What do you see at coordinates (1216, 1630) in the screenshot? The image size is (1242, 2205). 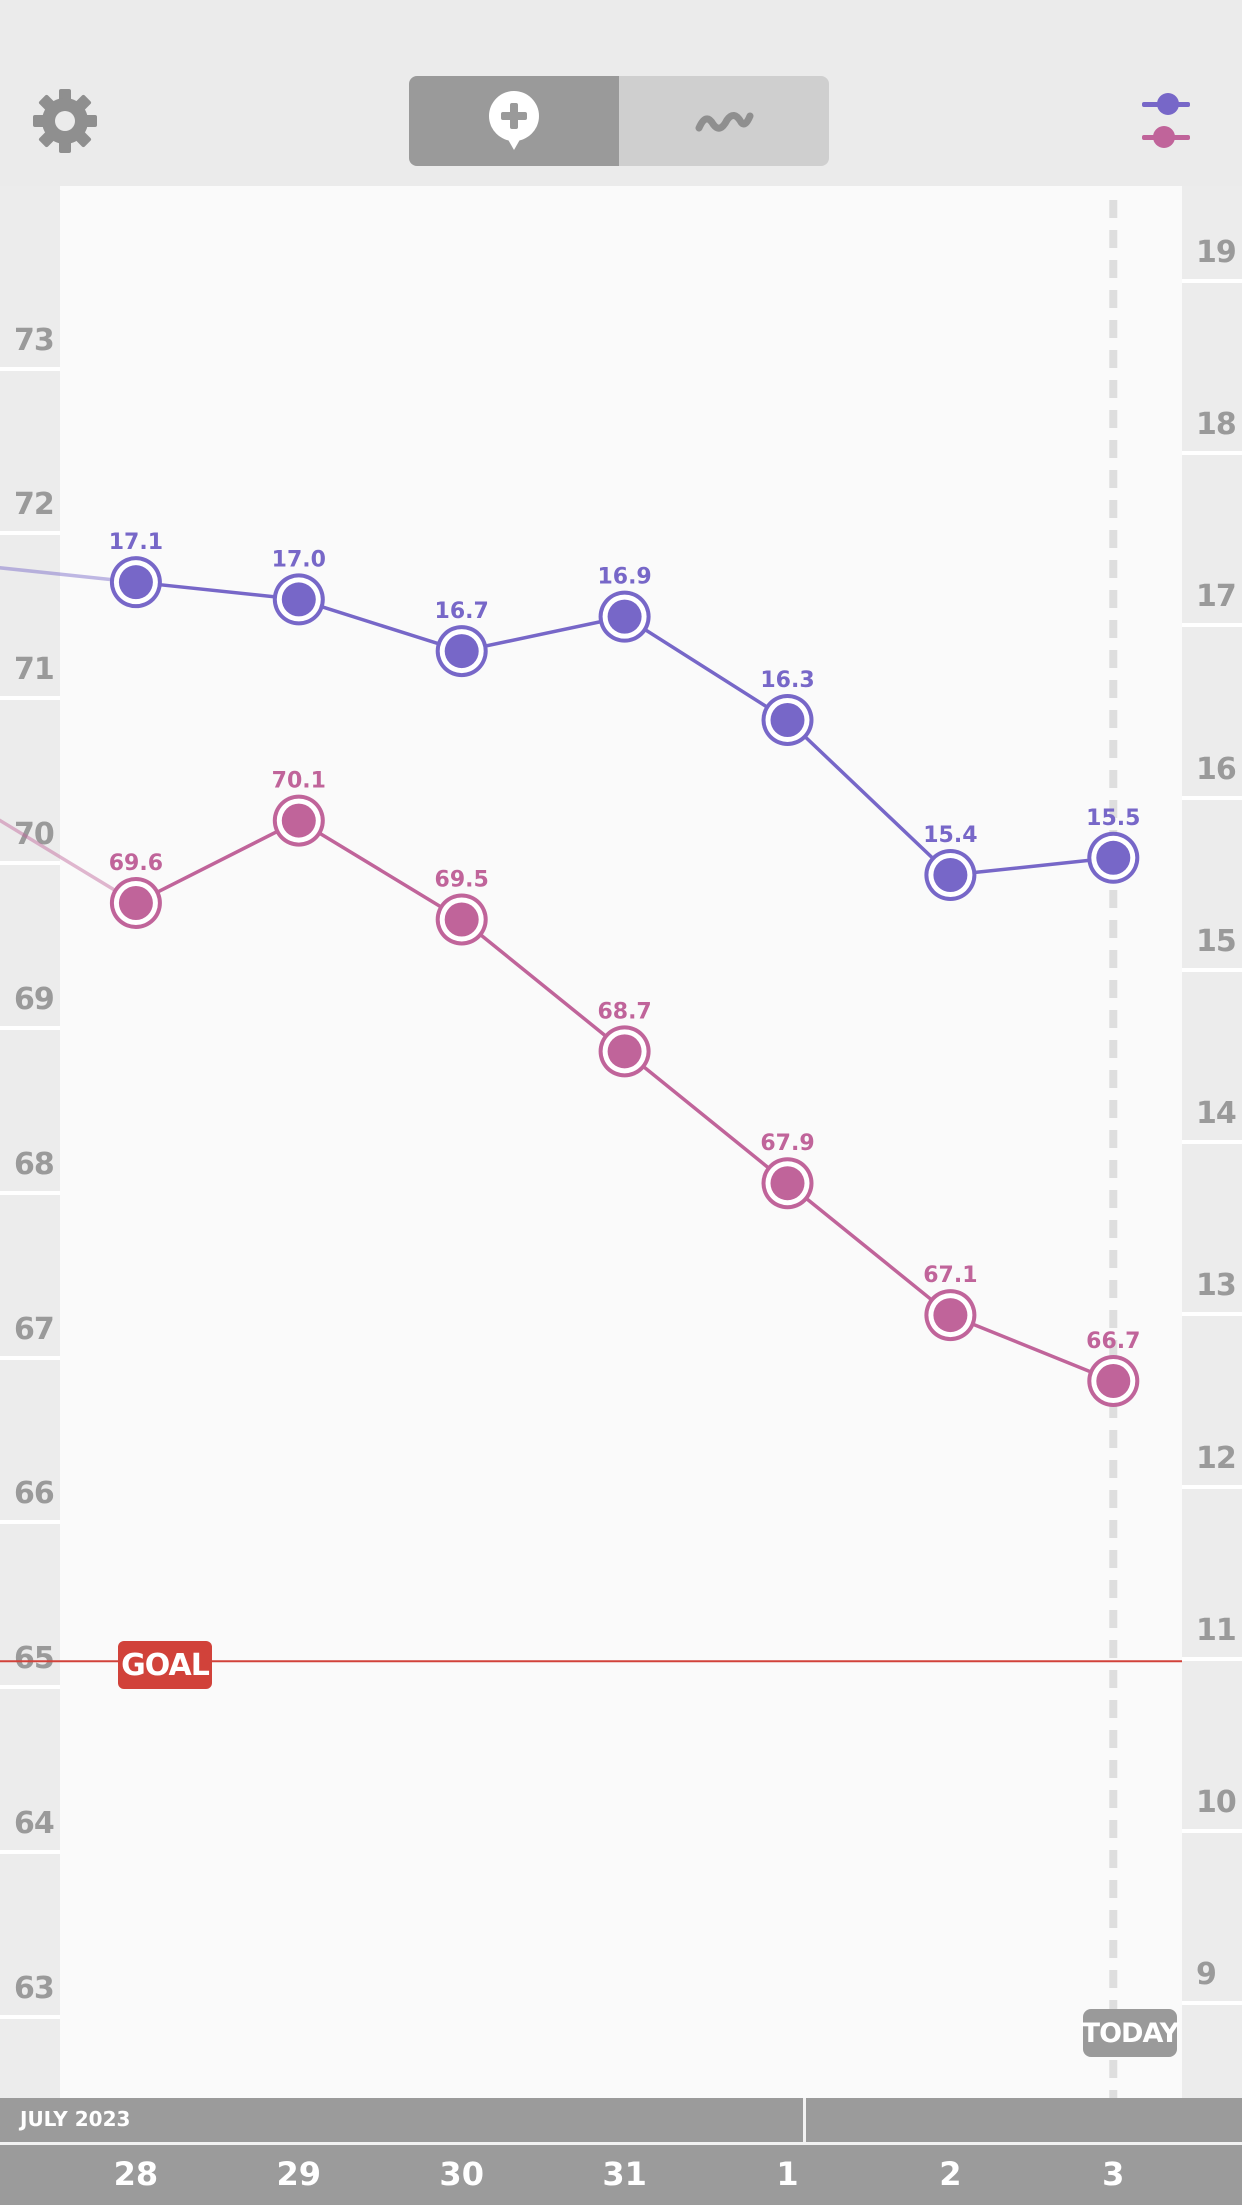 I see `right-tick-label: 11` at bounding box center [1216, 1630].